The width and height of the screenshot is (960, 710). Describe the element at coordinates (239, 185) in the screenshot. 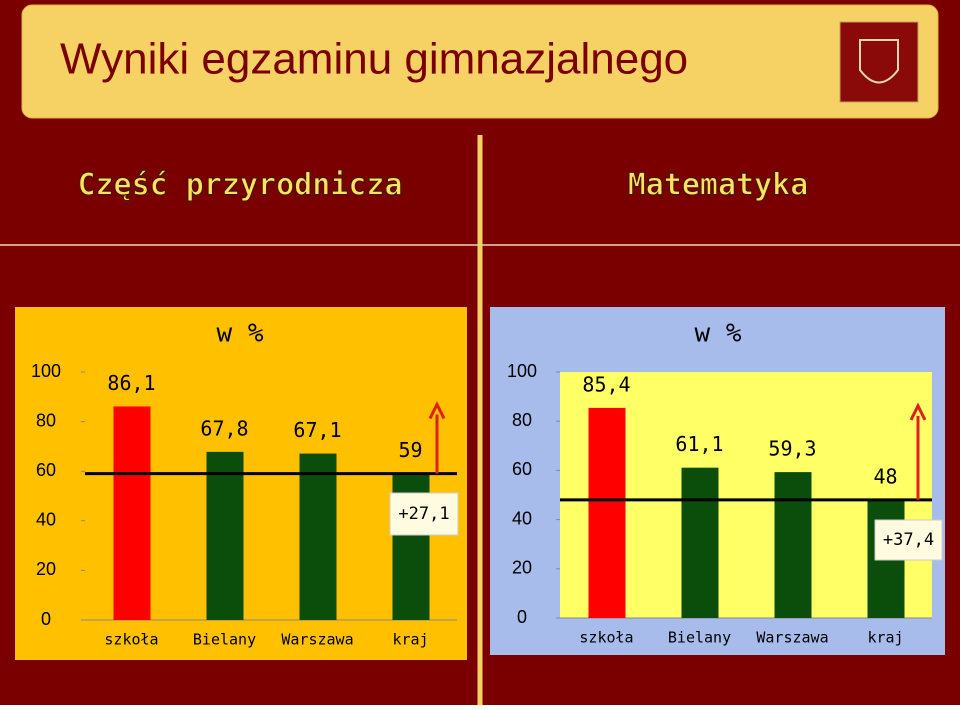

I see `section-title: Część przyrodnicza` at that location.